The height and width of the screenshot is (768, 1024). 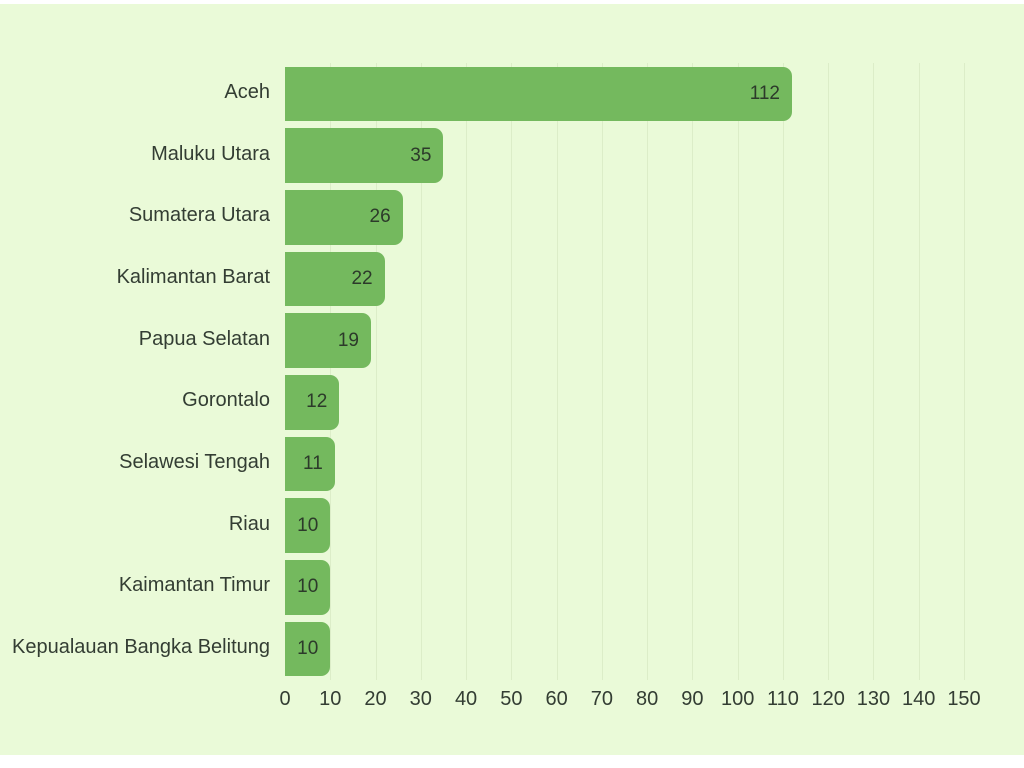 What do you see at coordinates (964, 699) in the screenshot?
I see `x-tick-label: 150` at bounding box center [964, 699].